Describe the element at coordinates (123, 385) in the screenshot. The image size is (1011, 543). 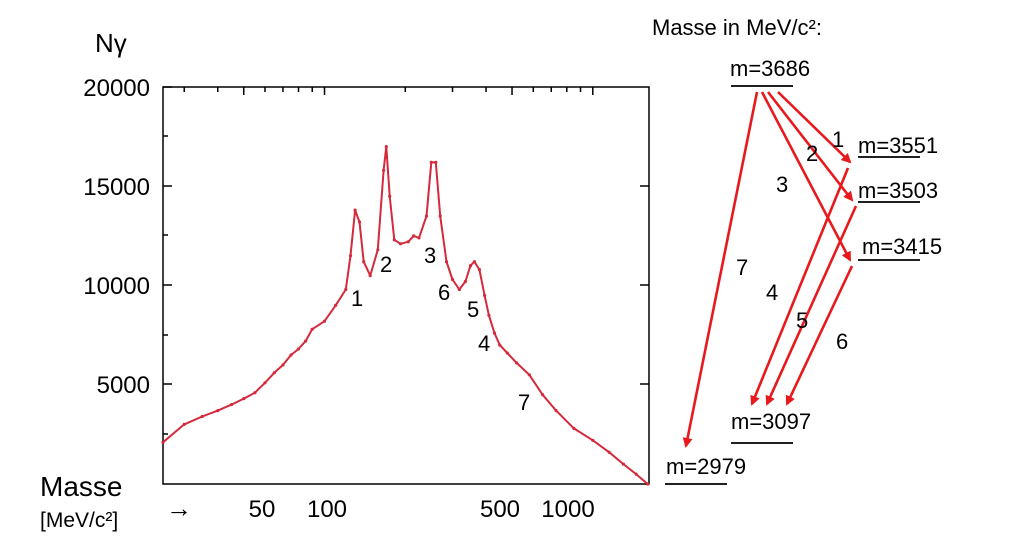
I see `y-tick-label: 5000` at that location.